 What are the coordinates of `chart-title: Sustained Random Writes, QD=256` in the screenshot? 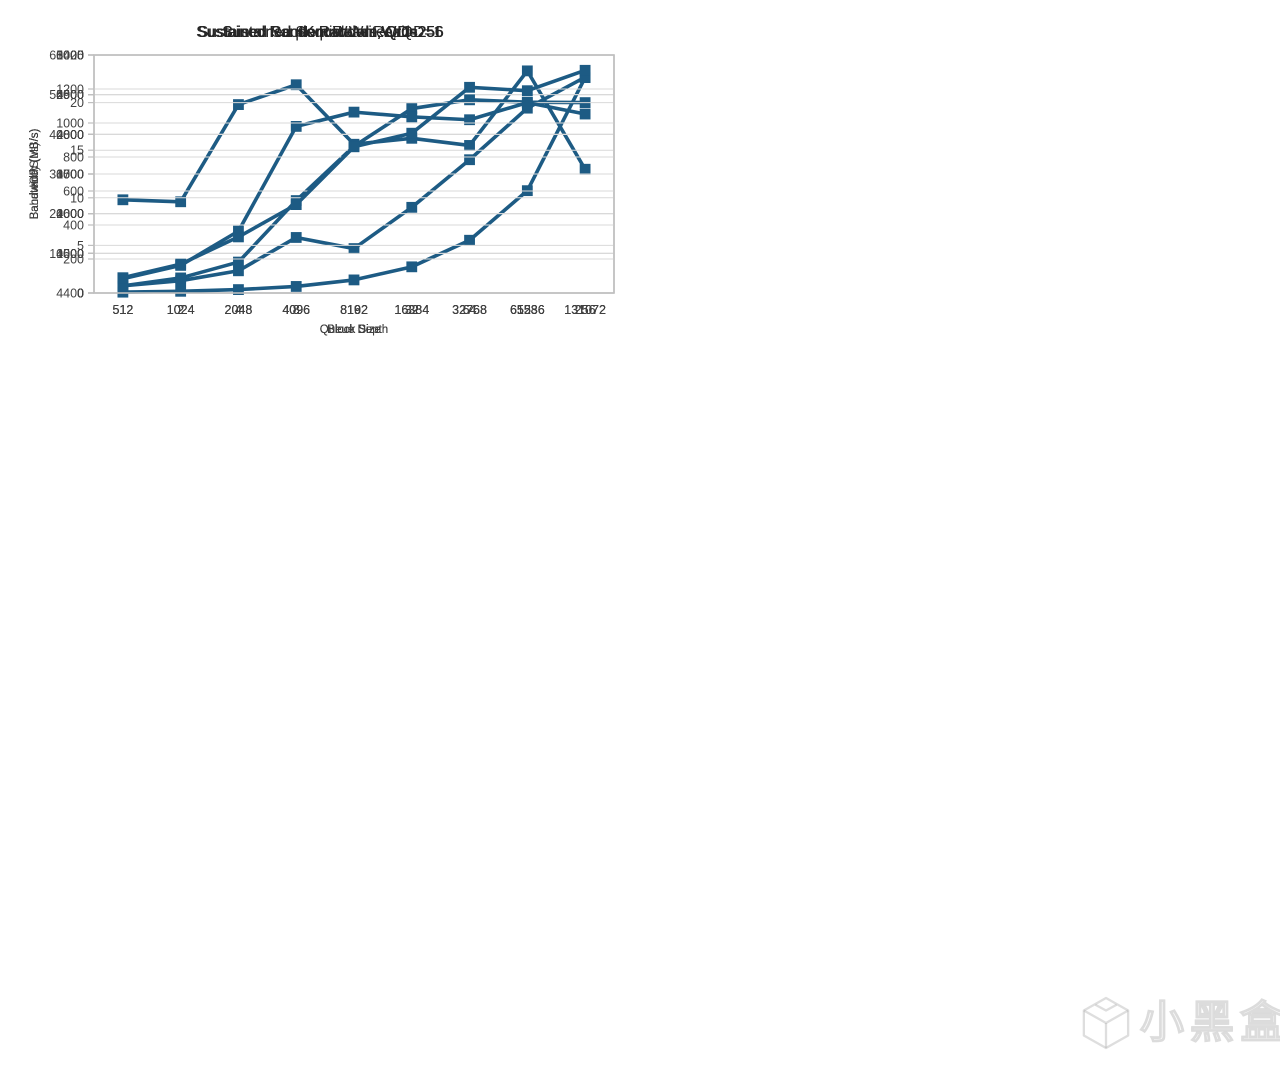 It's located at (320, 32).